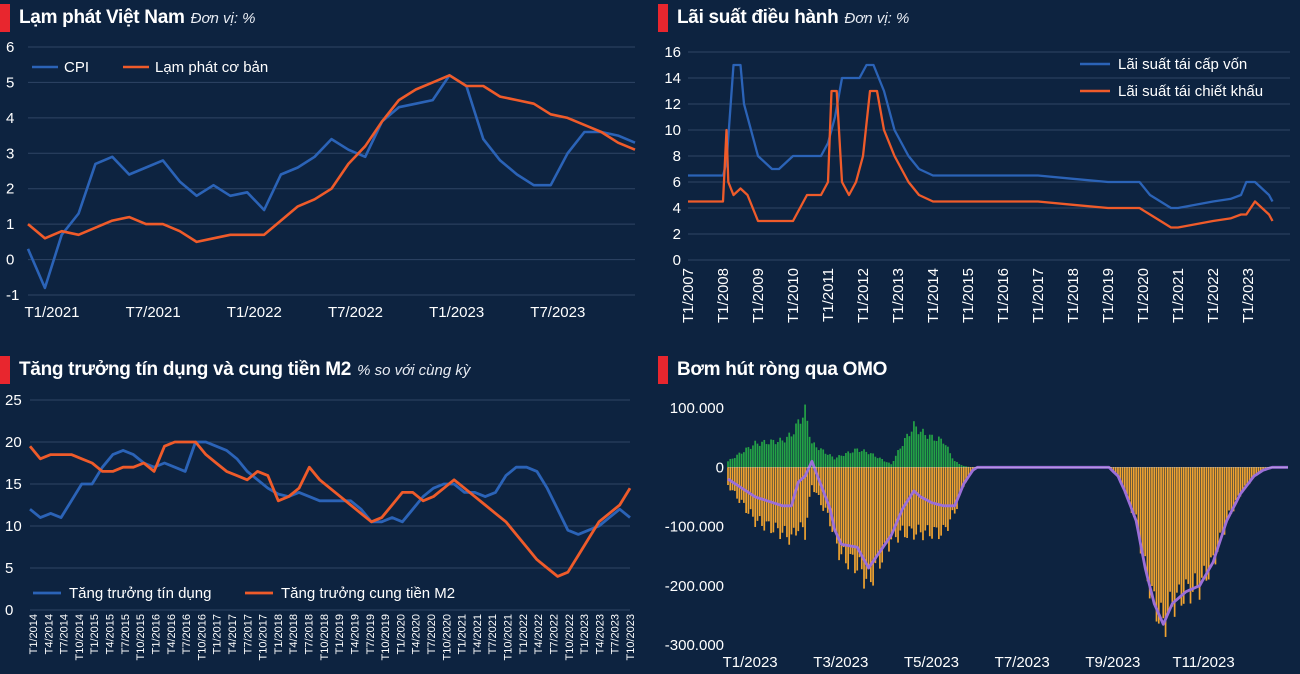 The width and height of the screenshot is (1300, 674). I want to click on x-tick-label: T4/2017, so click(233, 634).